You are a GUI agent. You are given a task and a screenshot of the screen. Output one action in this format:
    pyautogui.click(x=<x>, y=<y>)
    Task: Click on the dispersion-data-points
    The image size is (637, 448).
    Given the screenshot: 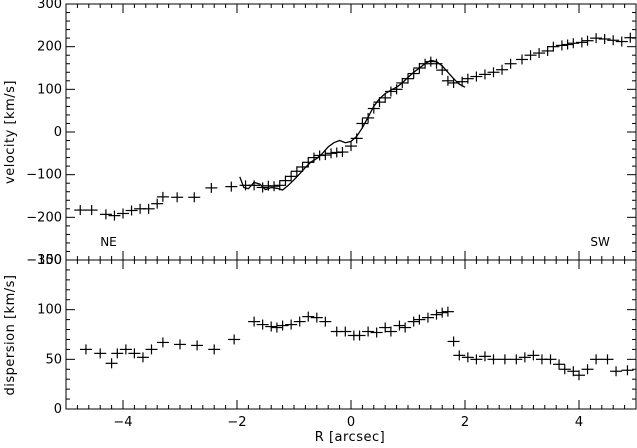 What is the action you would take?
    pyautogui.click(x=356, y=343)
    